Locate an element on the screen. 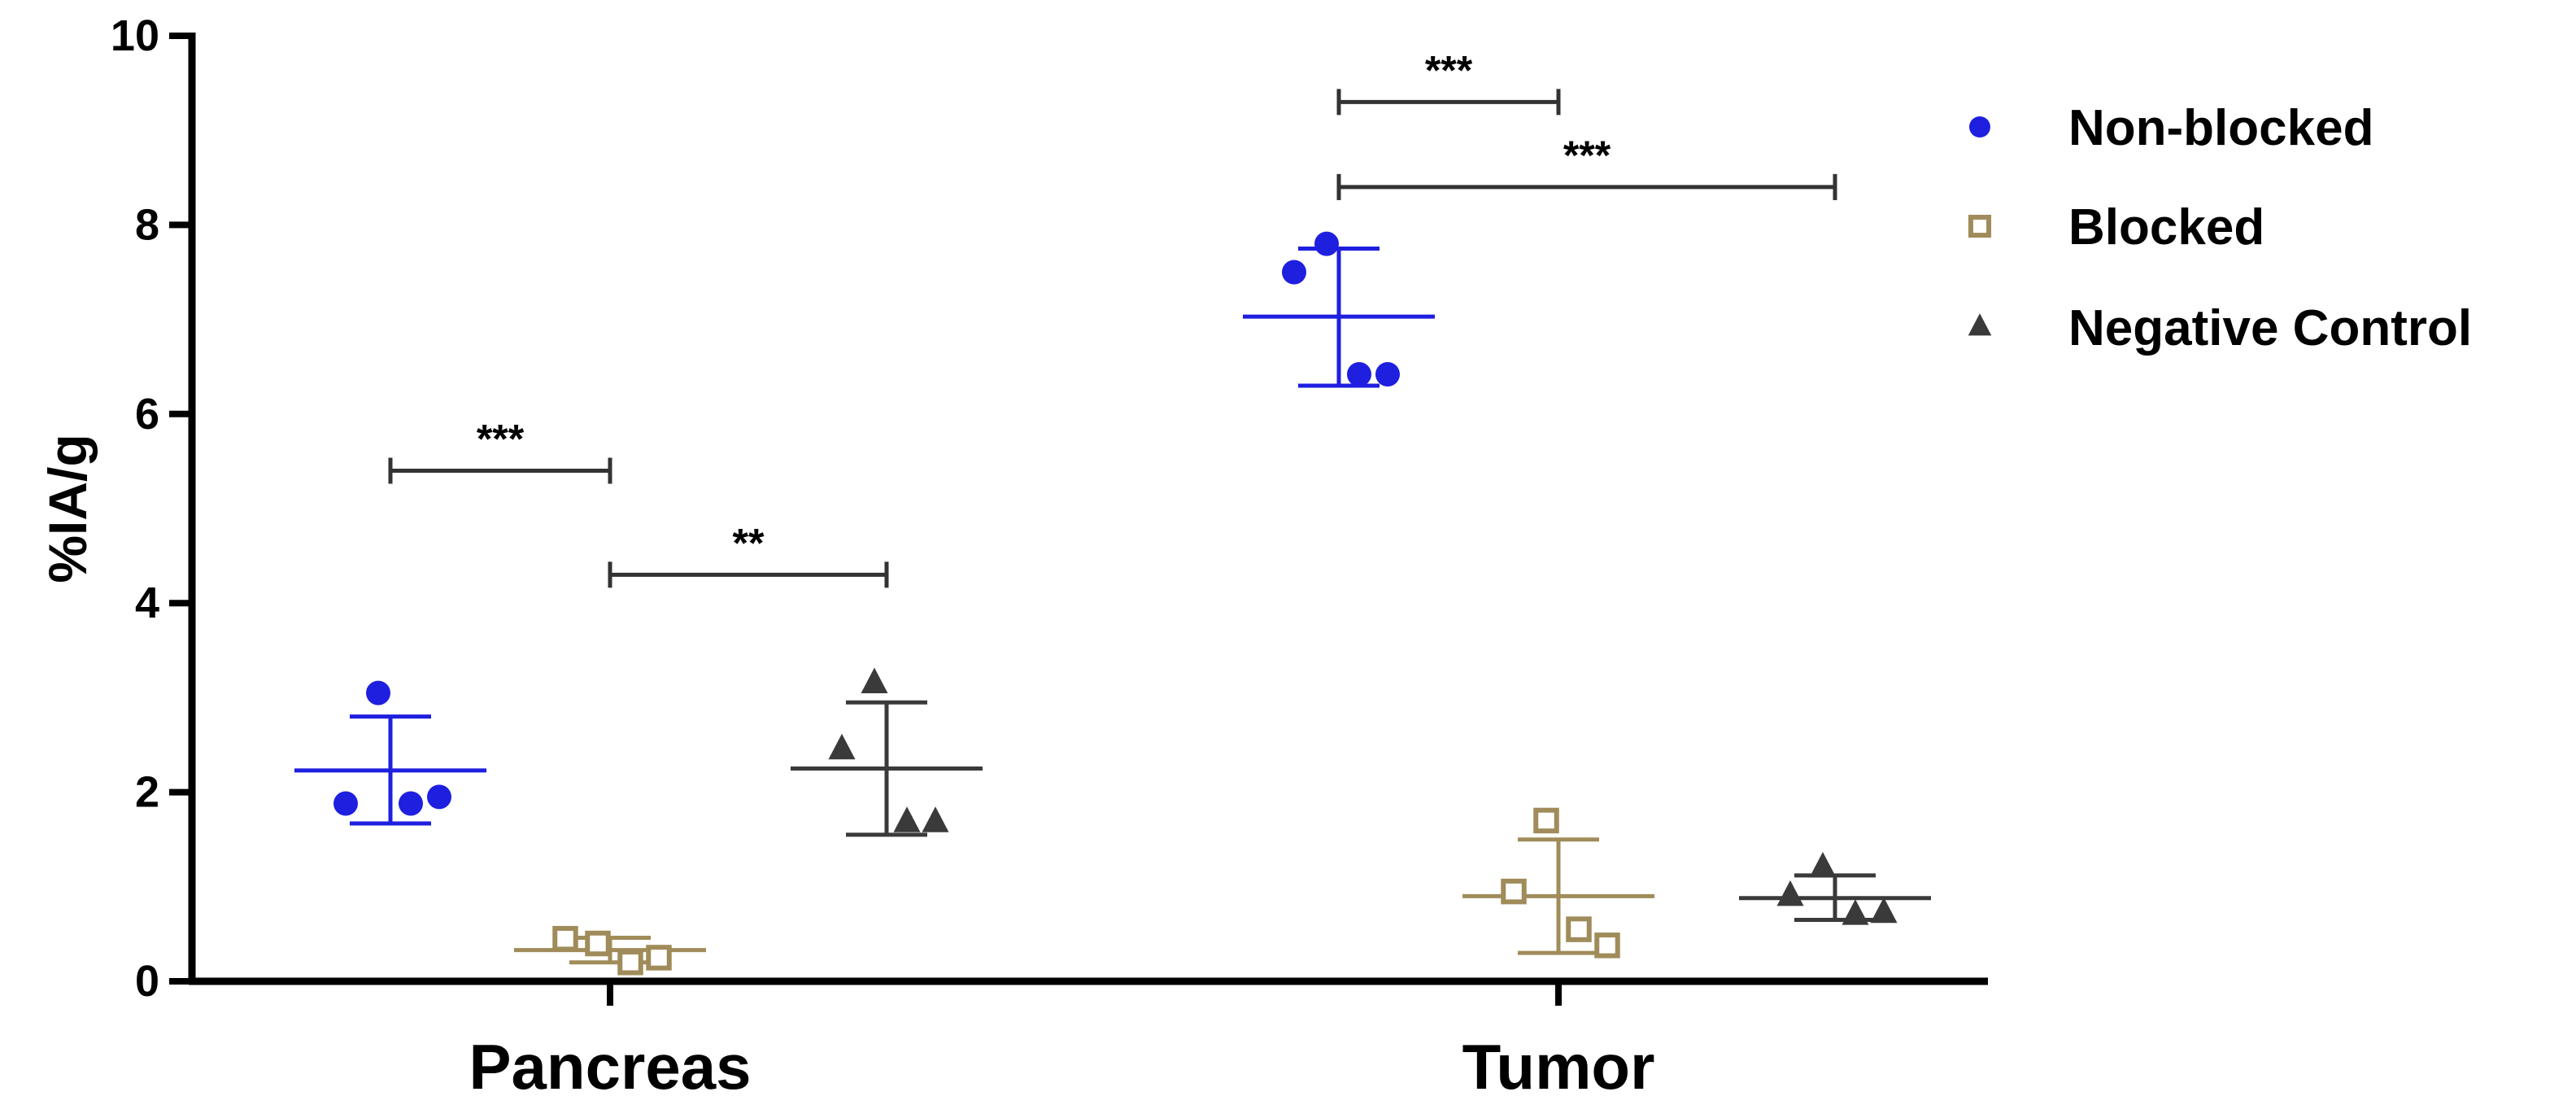  y-axis-label: %IA/g is located at coordinates (67, 508).